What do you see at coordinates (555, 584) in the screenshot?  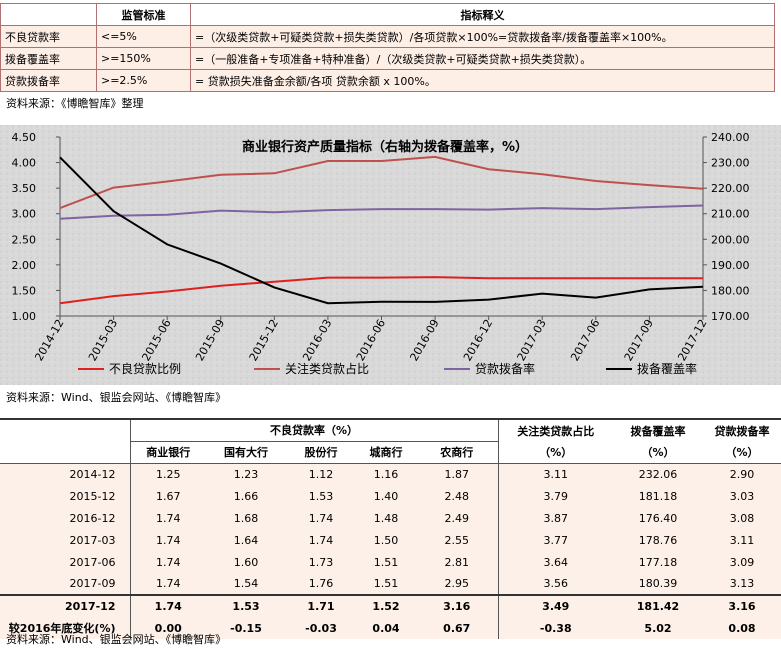 I see `table-cell: 3.56` at bounding box center [555, 584].